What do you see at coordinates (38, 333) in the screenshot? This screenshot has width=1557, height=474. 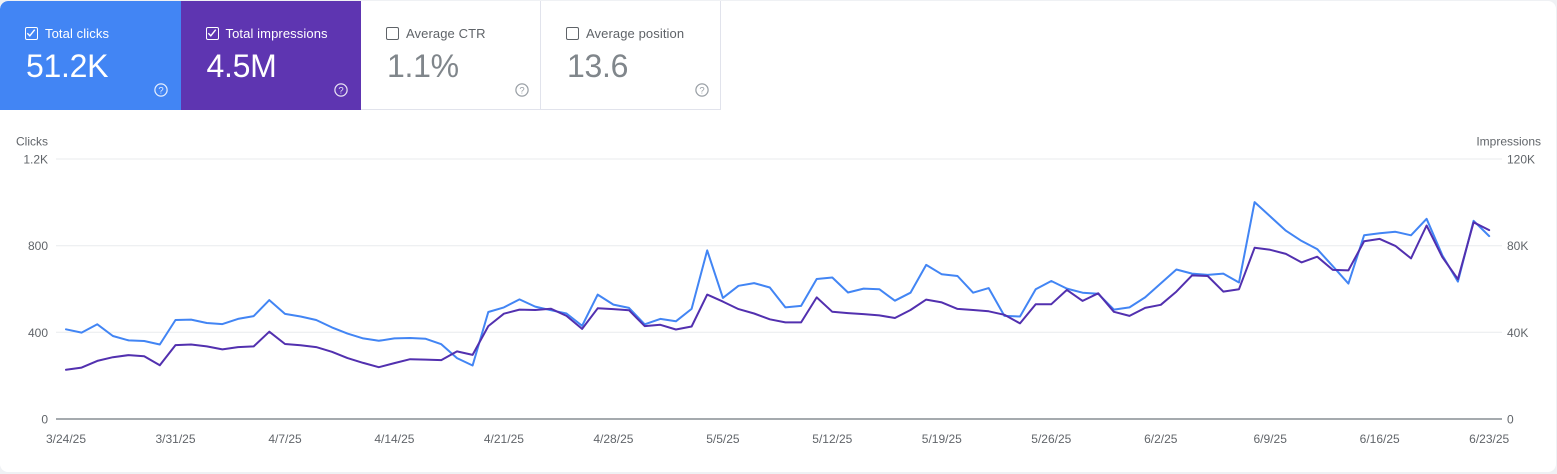 I see `svg-text: 400` at bounding box center [38, 333].